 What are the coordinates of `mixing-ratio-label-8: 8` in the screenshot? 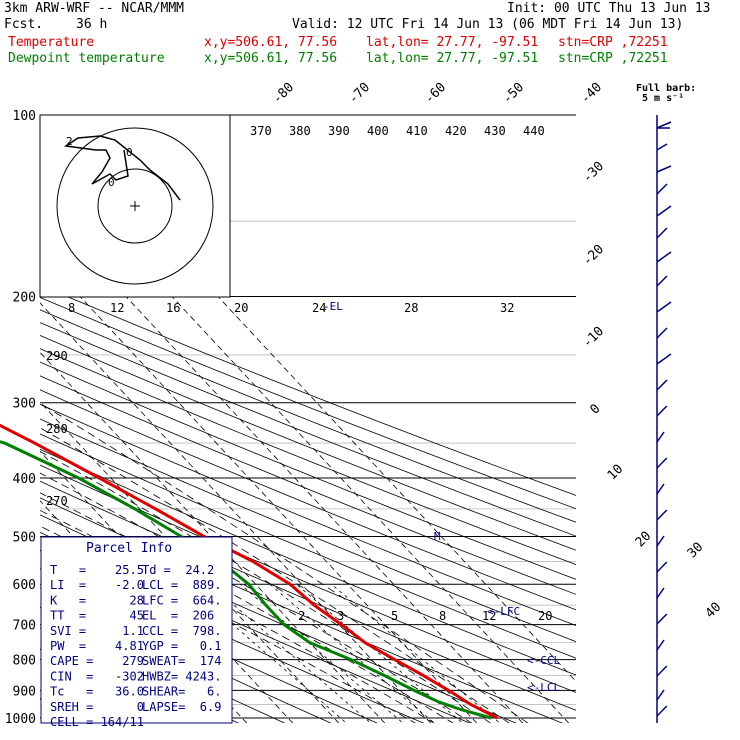 It's located at (442, 616).